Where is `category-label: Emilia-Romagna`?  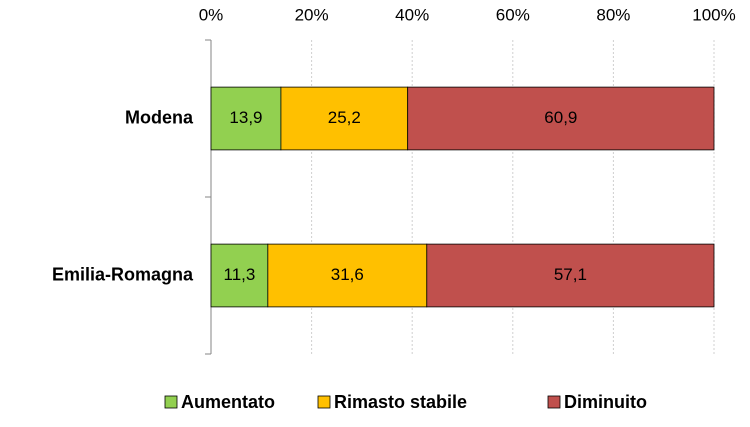 category-label: Emilia-Romagna is located at coordinates (123, 274).